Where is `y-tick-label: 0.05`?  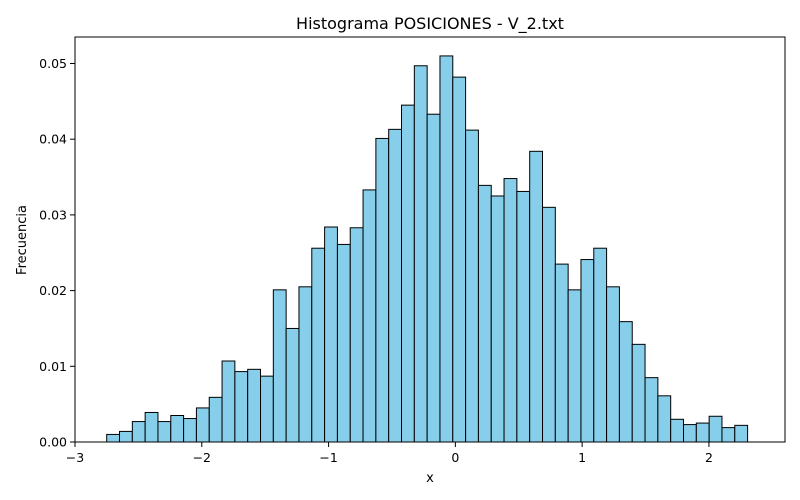
y-tick-label: 0.05 is located at coordinates (53, 63).